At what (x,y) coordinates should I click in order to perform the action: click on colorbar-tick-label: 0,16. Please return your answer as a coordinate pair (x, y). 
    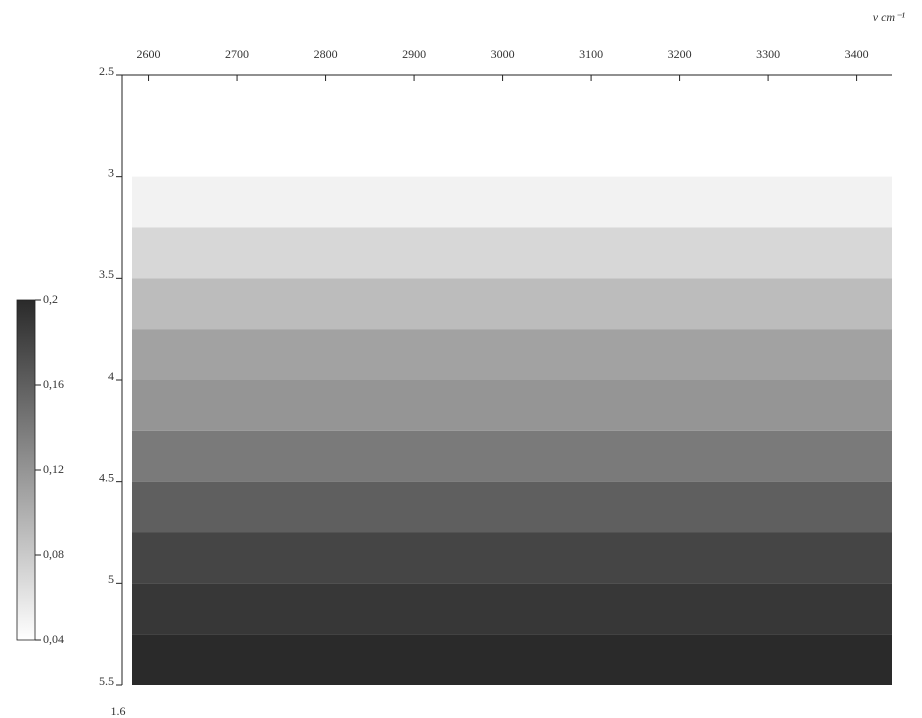
    Looking at the image, I should click on (53, 384).